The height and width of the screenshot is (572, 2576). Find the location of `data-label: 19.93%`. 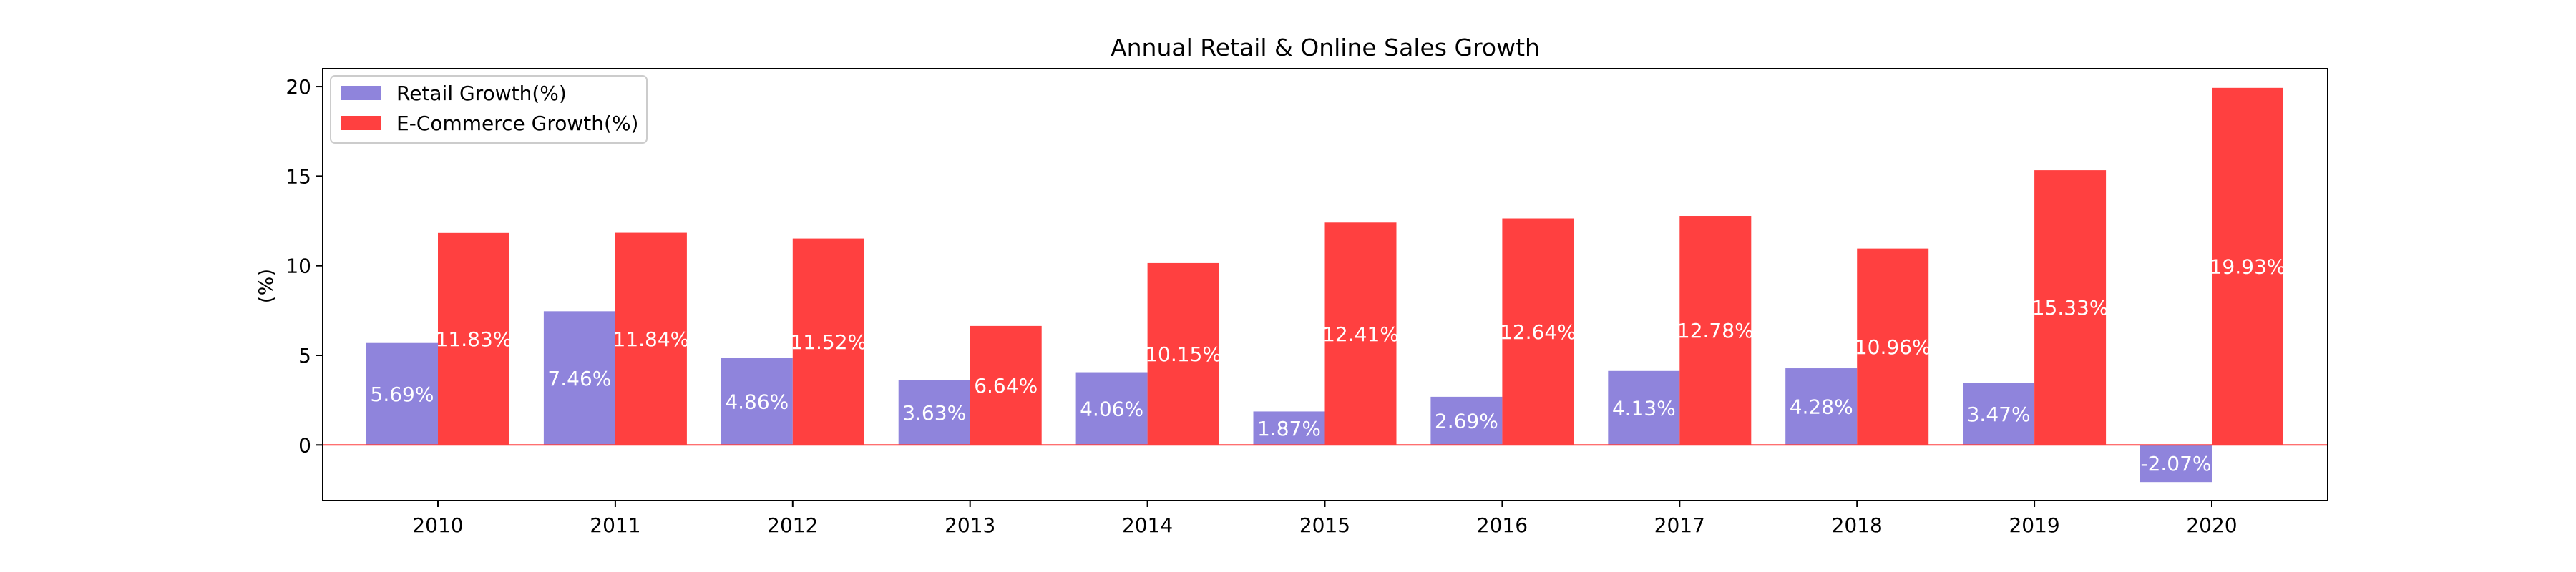

data-label: 19.93% is located at coordinates (2248, 267).